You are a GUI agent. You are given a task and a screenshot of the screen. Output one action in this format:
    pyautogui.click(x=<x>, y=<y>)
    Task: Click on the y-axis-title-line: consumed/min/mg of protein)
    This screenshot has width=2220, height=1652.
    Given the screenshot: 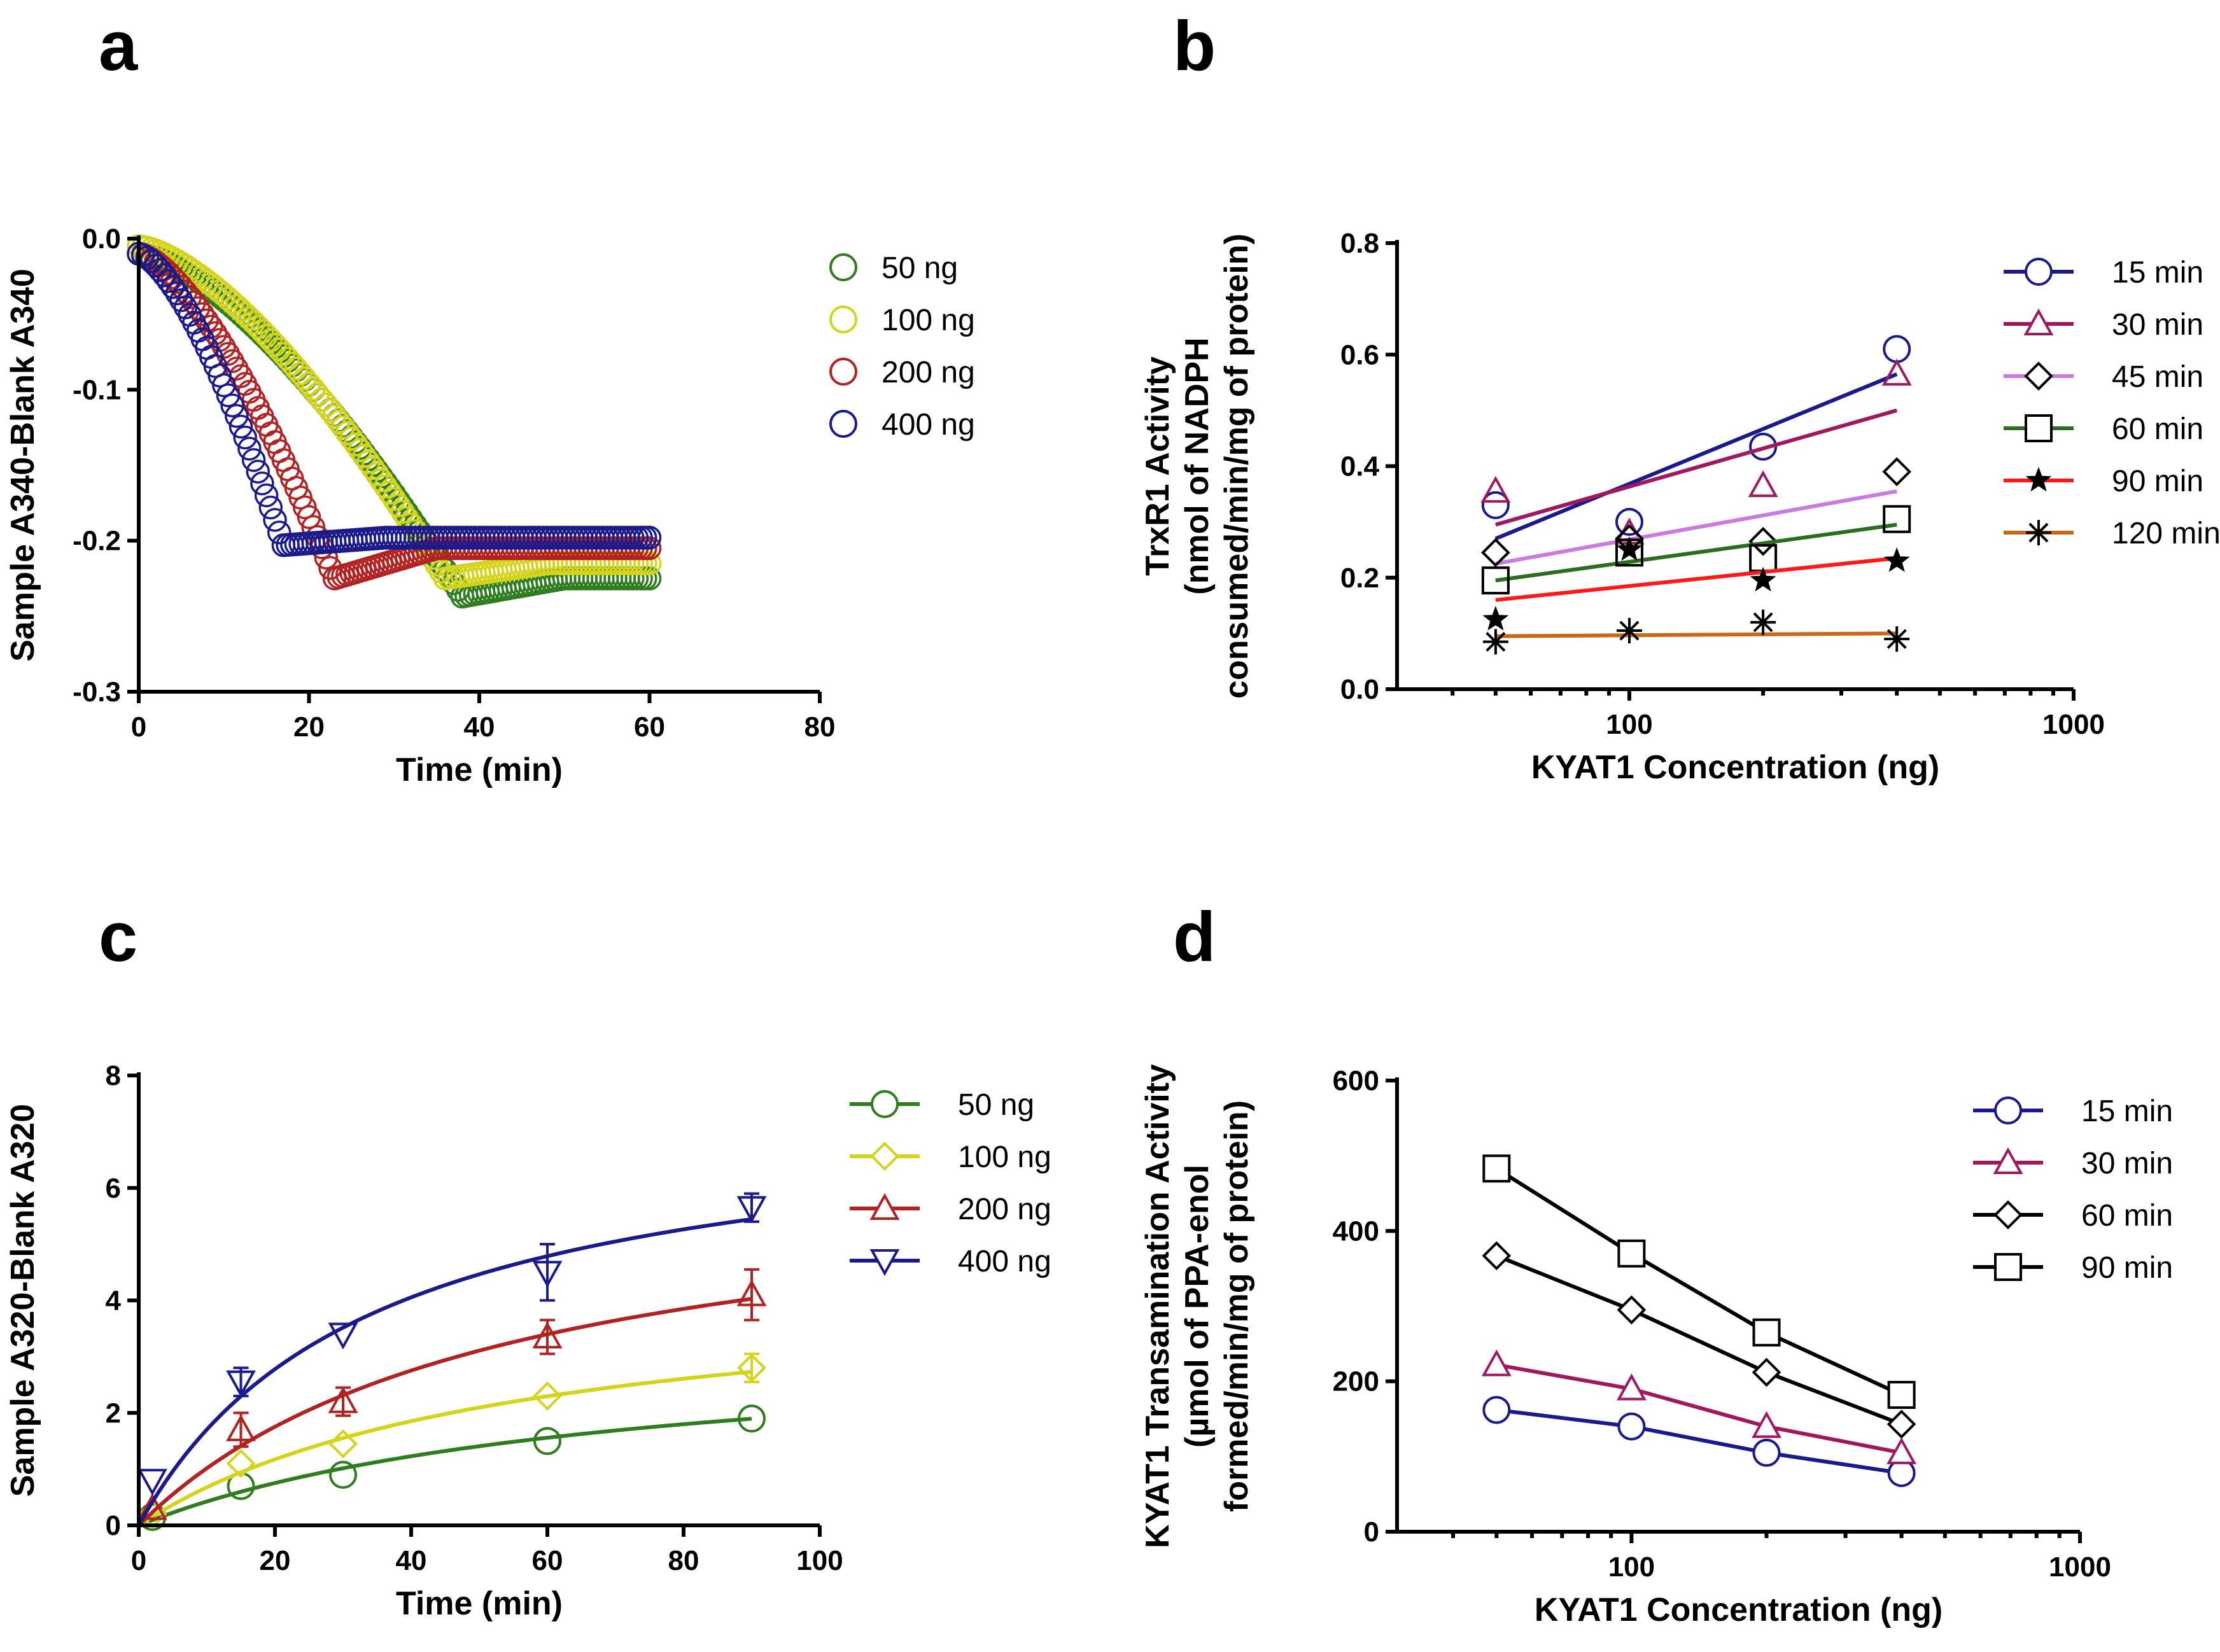 What is the action you would take?
    pyautogui.click(x=1236, y=466)
    